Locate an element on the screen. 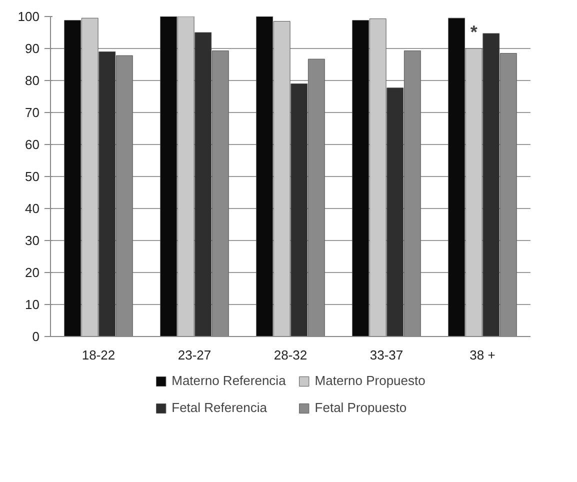 The image size is (577, 482). y-tick-label: 80 is located at coordinates (32, 80).